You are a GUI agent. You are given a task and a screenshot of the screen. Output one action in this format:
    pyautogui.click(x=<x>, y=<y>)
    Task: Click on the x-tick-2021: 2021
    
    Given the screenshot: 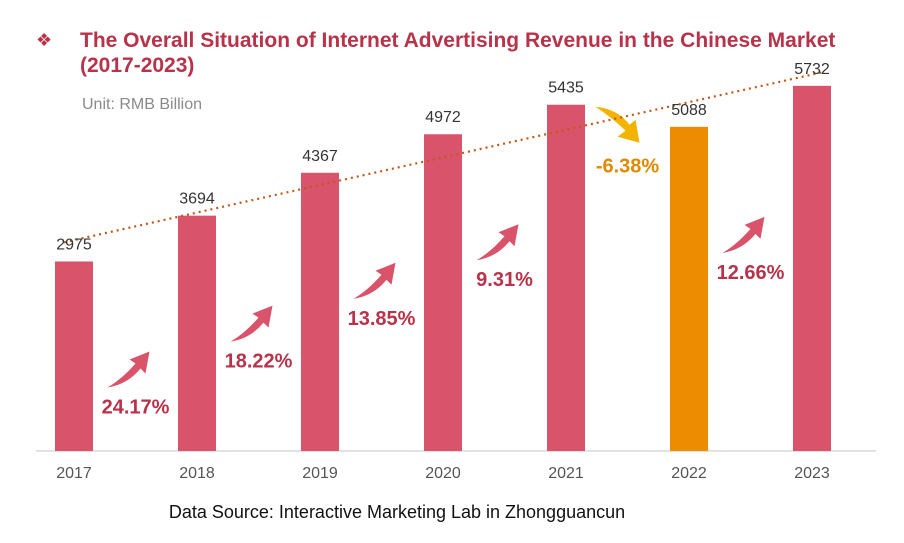 What is the action you would take?
    pyautogui.click(x=566, y=473)
    